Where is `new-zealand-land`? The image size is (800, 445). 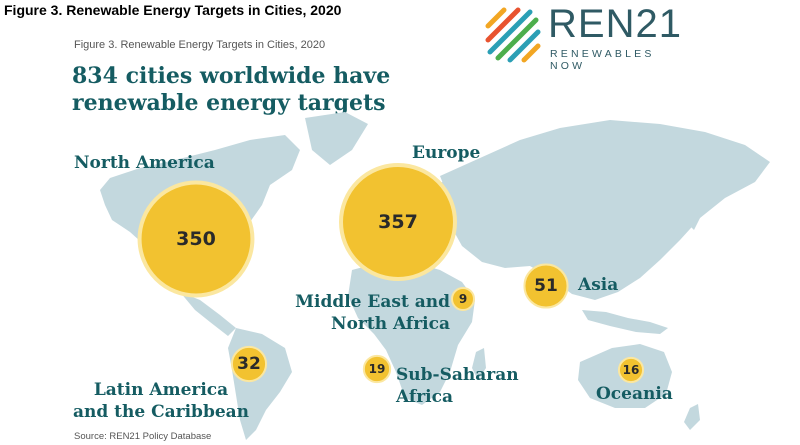 new-zealand-land is located at coordinates (692, 417).